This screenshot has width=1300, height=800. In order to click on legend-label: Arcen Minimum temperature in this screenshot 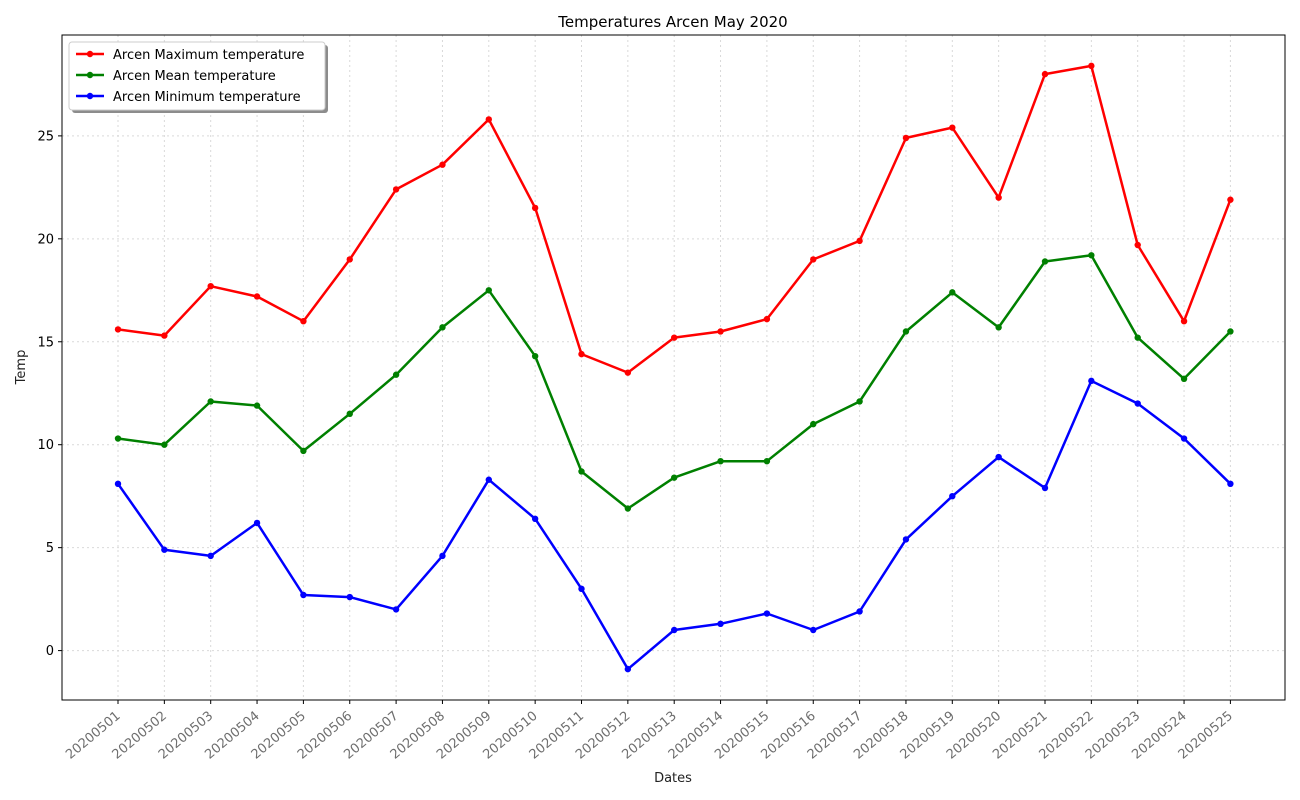, I will do `click(207, 97)`.